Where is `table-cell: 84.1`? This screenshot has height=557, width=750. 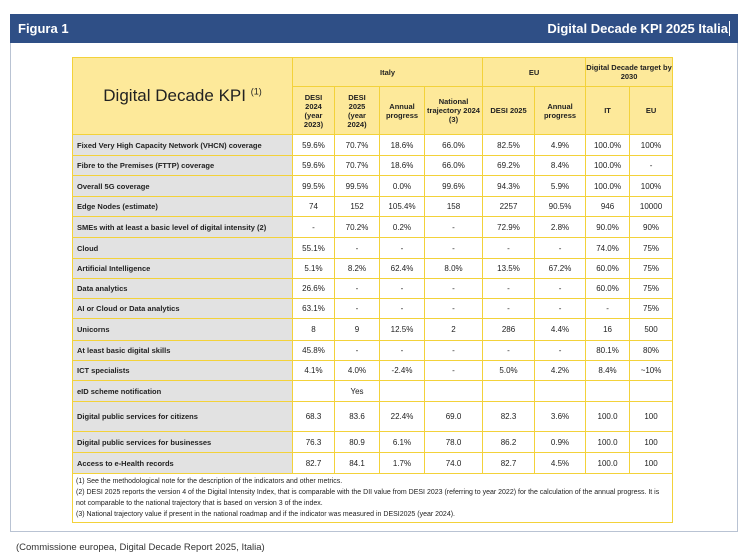 table-cell: 84.1 is located at coordinates (357, 463).